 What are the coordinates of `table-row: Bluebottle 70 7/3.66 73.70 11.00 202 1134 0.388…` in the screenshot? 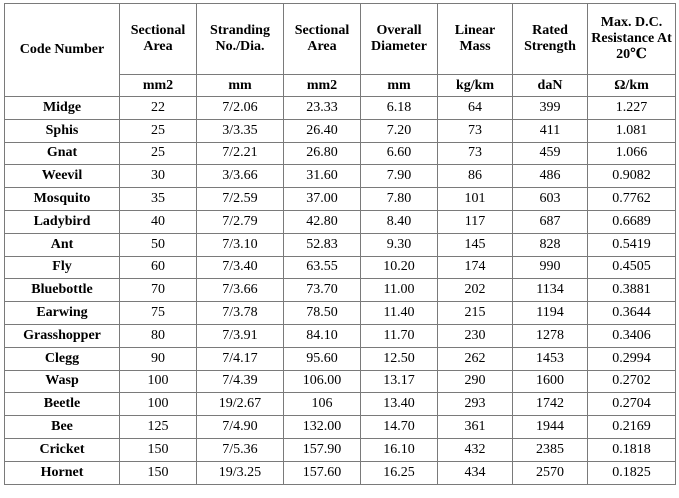 It's located at (340, 290).